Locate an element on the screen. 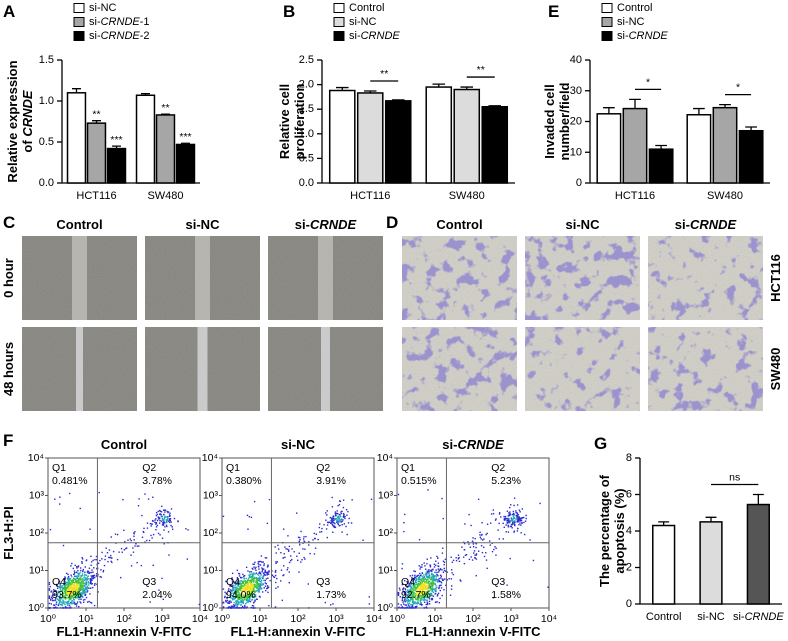 The width and height of the screenshot is (788, 641). text-run: Q1 is located at coordinates (233, 468).